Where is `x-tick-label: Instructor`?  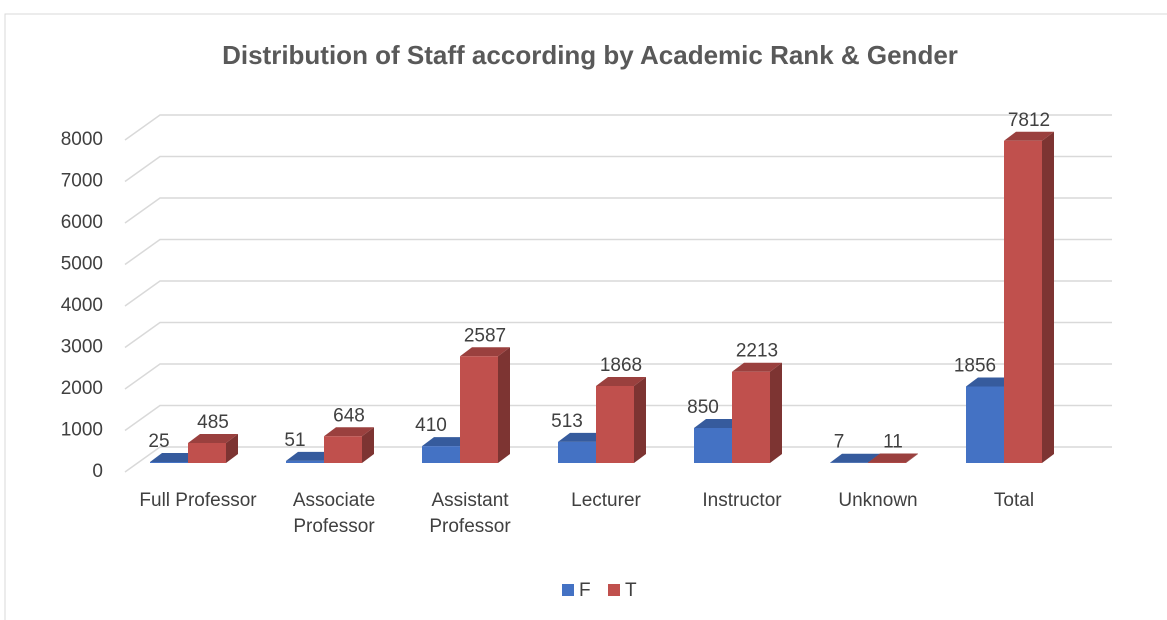 x-tick-label: Instructor is located at coordinates (742, 500).